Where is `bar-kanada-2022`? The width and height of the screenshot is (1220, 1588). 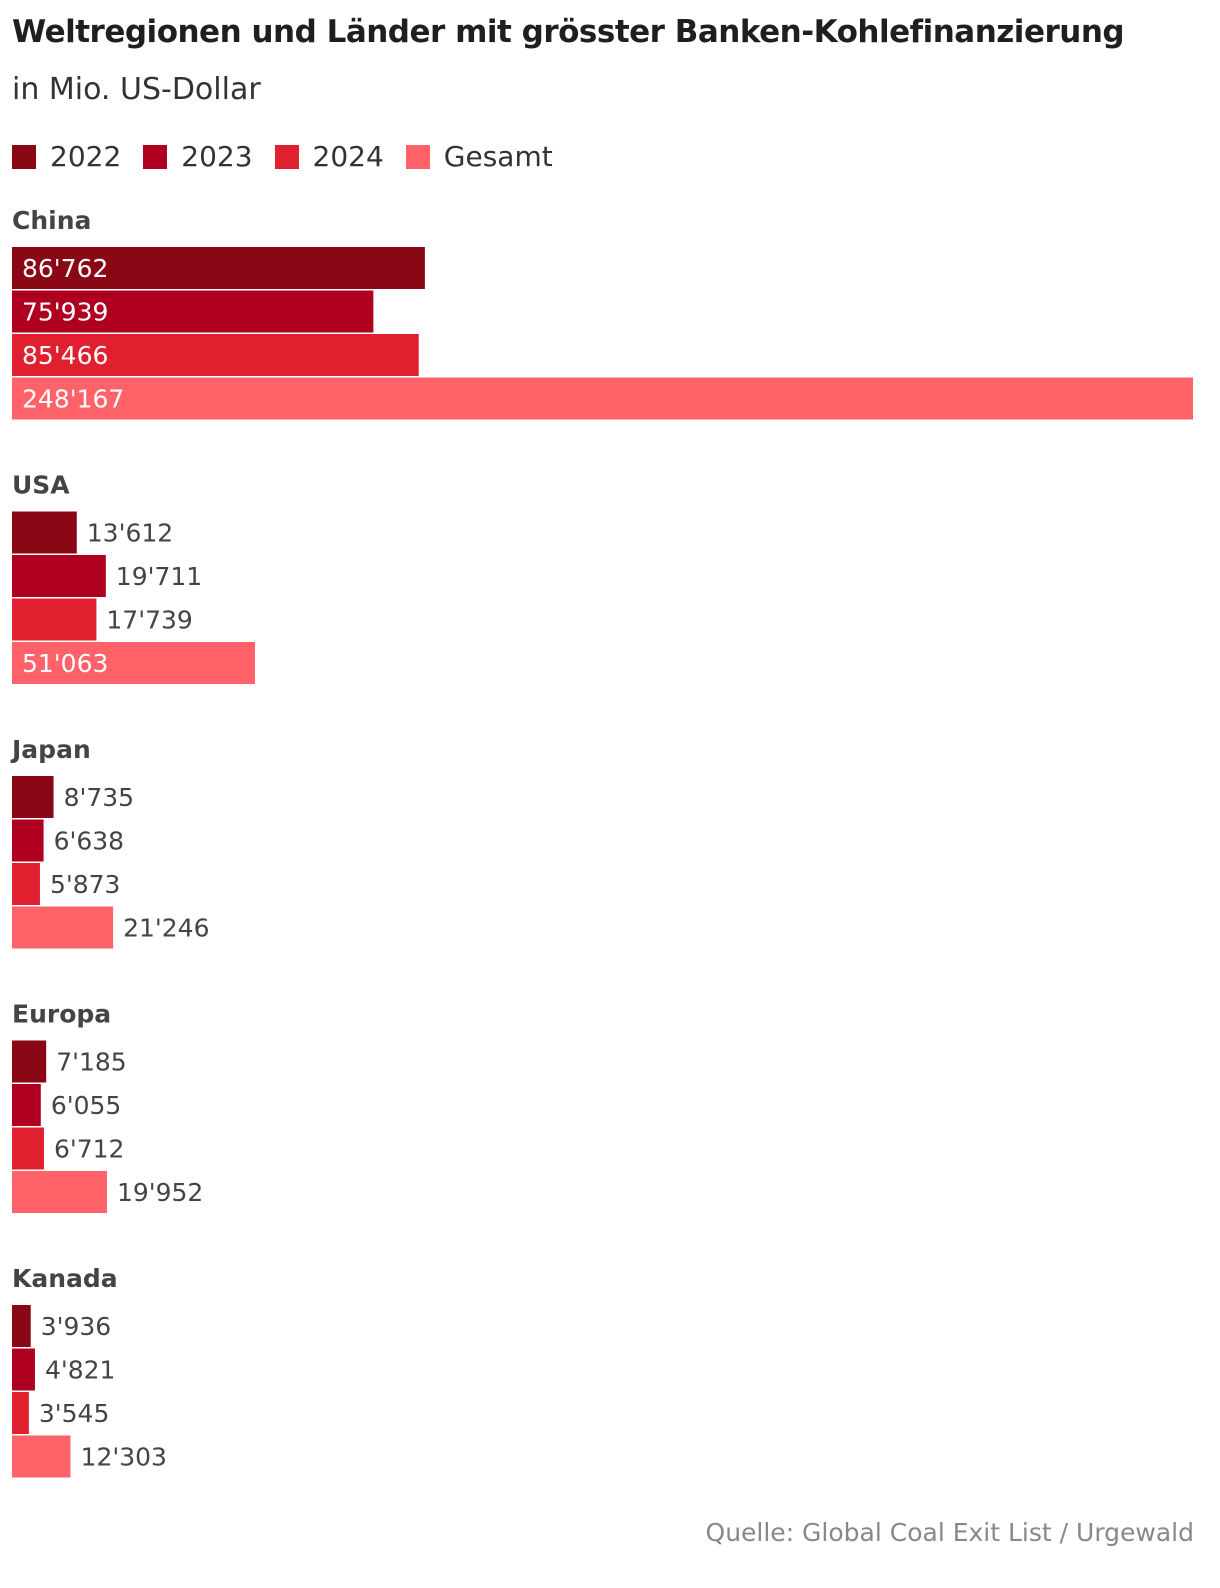
bar-kanada-2022 is located at coordinates (21, 1326).